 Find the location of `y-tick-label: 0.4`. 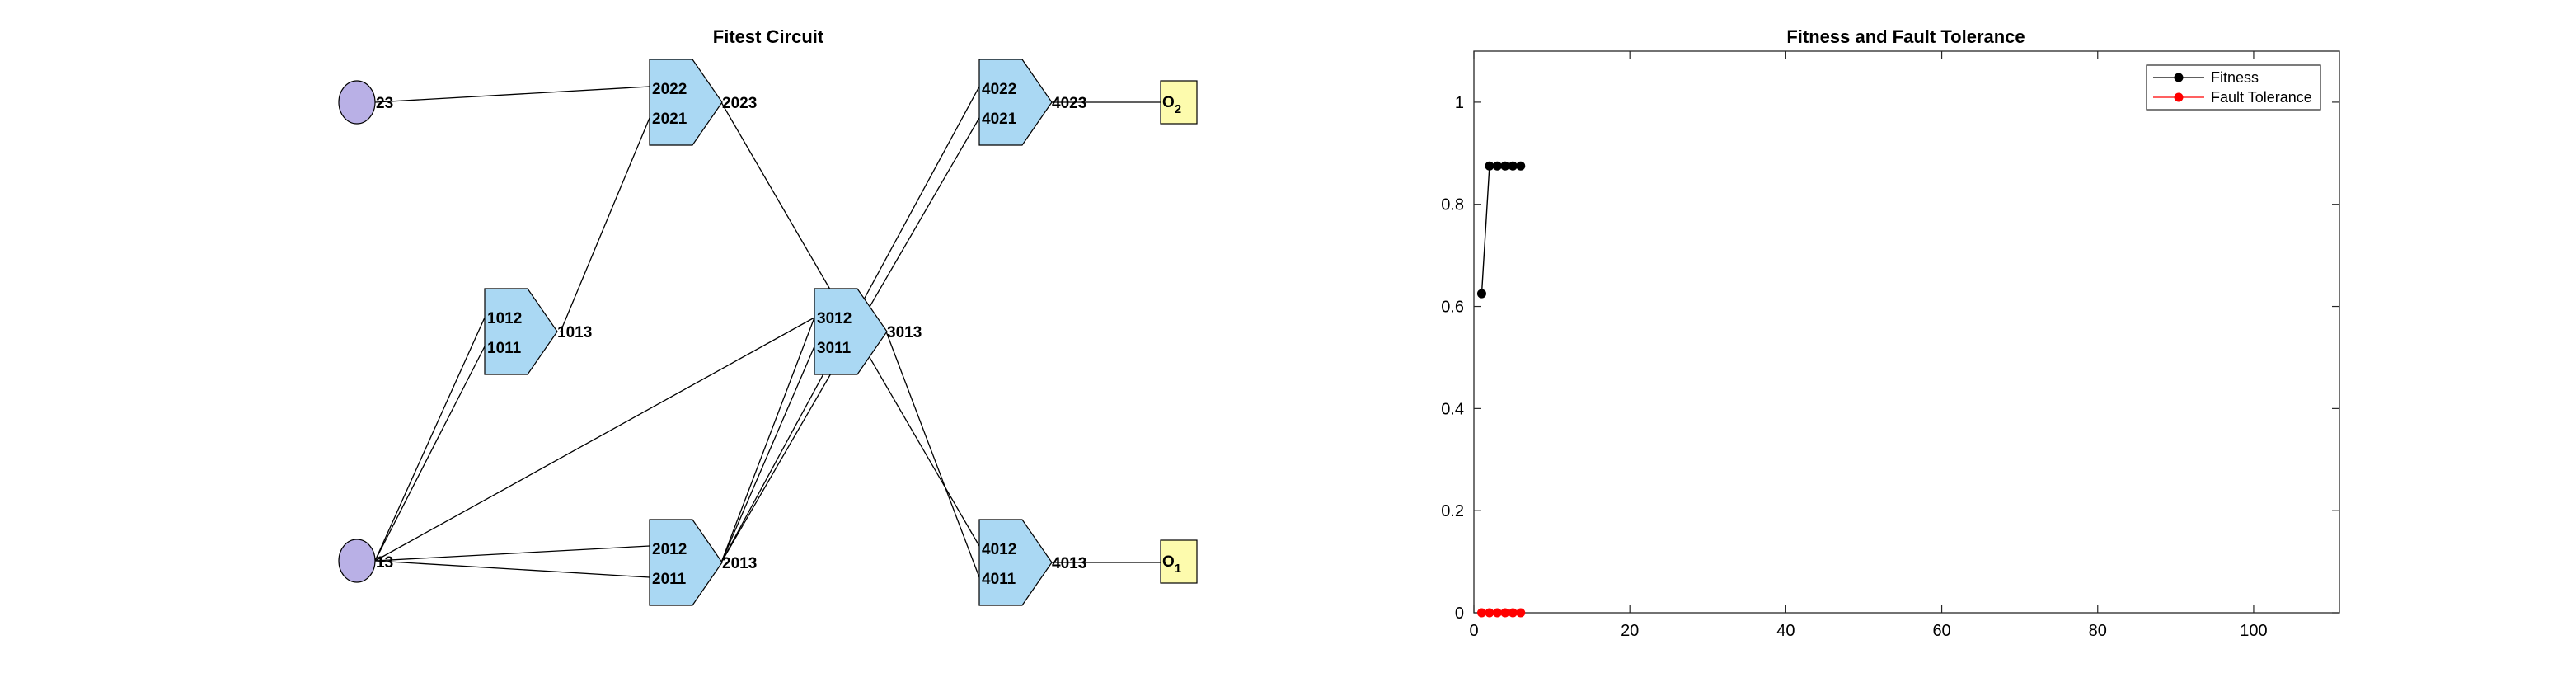

y-tick-label: 0.4 is located at coordinates (1452, 409).